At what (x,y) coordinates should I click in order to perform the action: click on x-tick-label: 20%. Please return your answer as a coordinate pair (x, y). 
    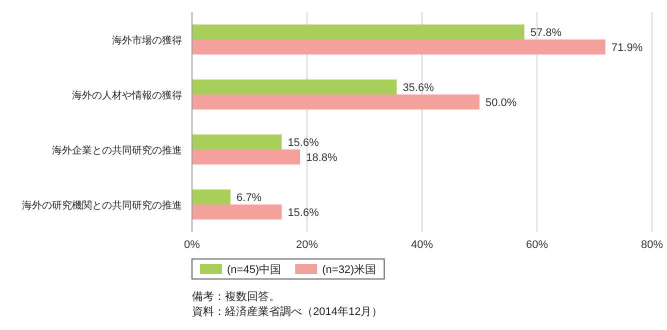
    Looking at the image, I should click on (307, 245).